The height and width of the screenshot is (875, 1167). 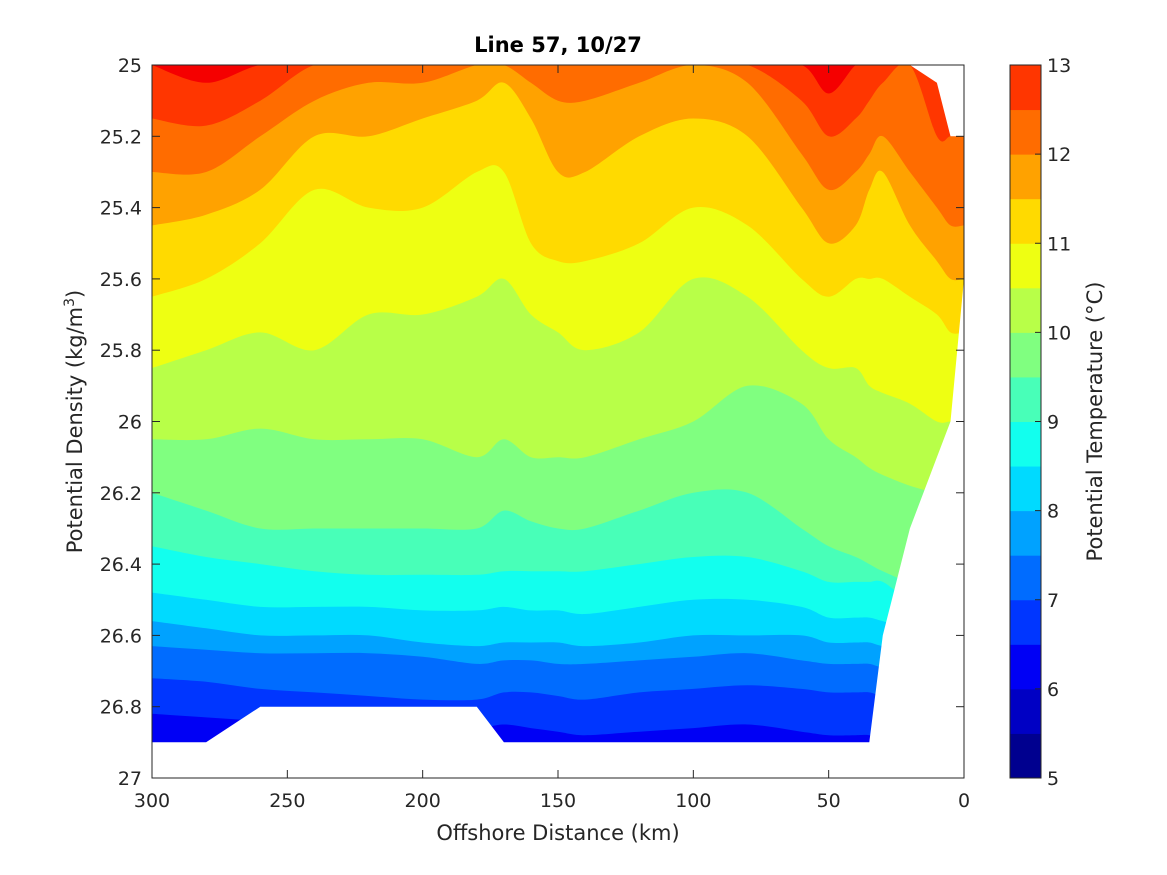 What do you see at coordinates (121, 209) in the screenshot?
I see `y-tick-label: 25.4` at bounding box center [121, 209].